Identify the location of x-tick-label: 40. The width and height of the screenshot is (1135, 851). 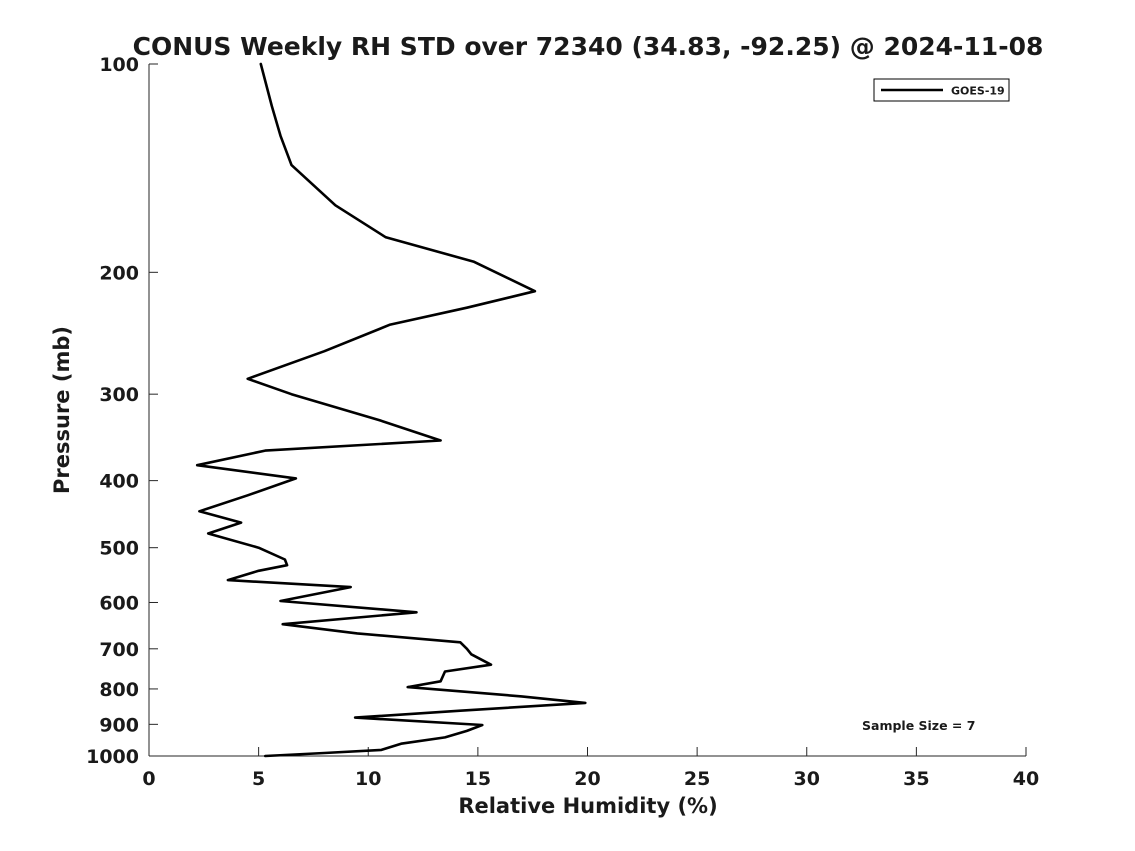
(1026, 779).